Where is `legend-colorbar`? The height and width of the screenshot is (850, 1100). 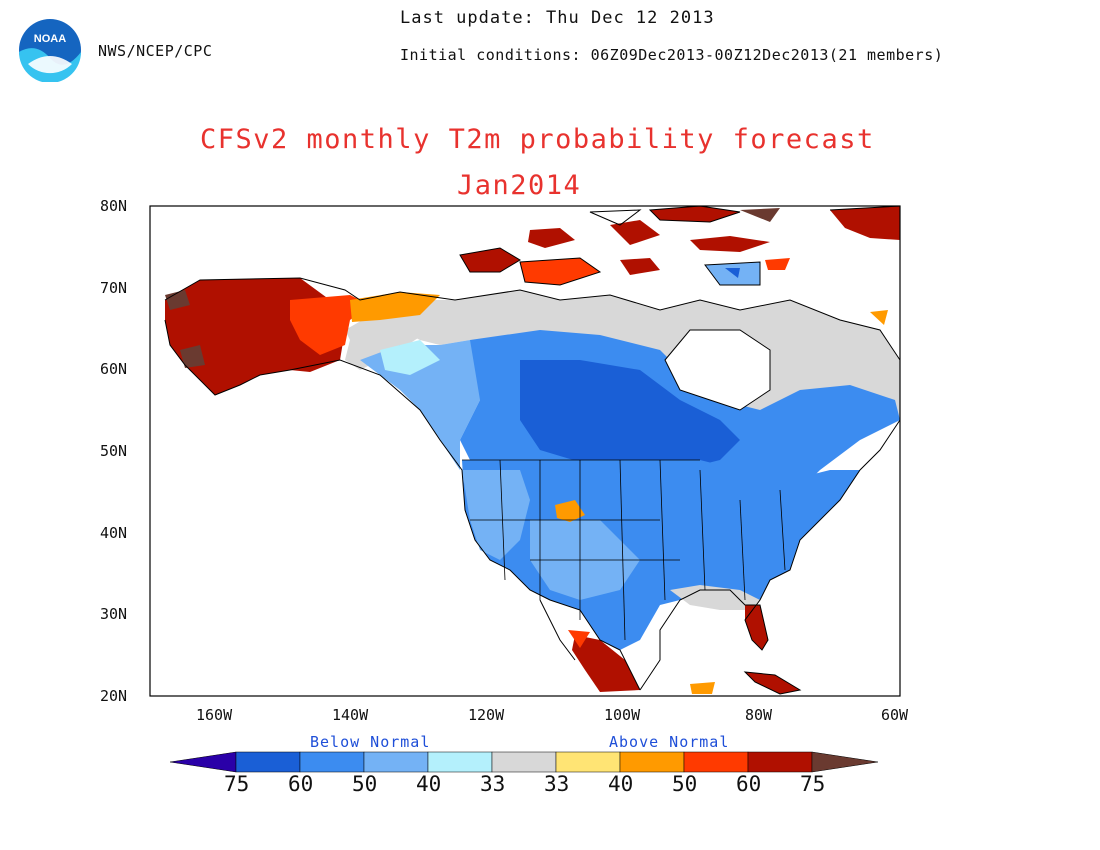
legend-colorbar is located at coordinates (524, 762).